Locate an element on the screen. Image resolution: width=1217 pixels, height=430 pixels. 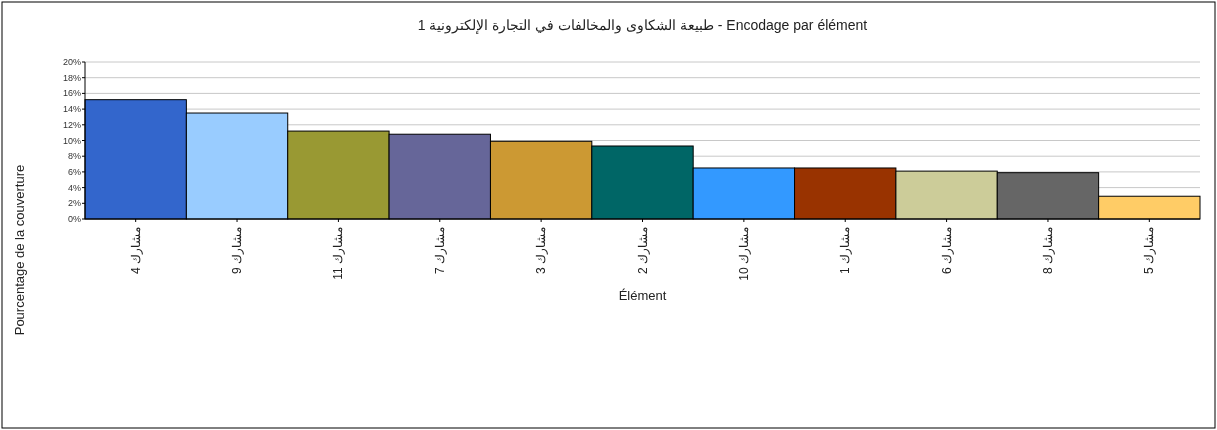
ytick: 20% is located at coordinates (72, 62).